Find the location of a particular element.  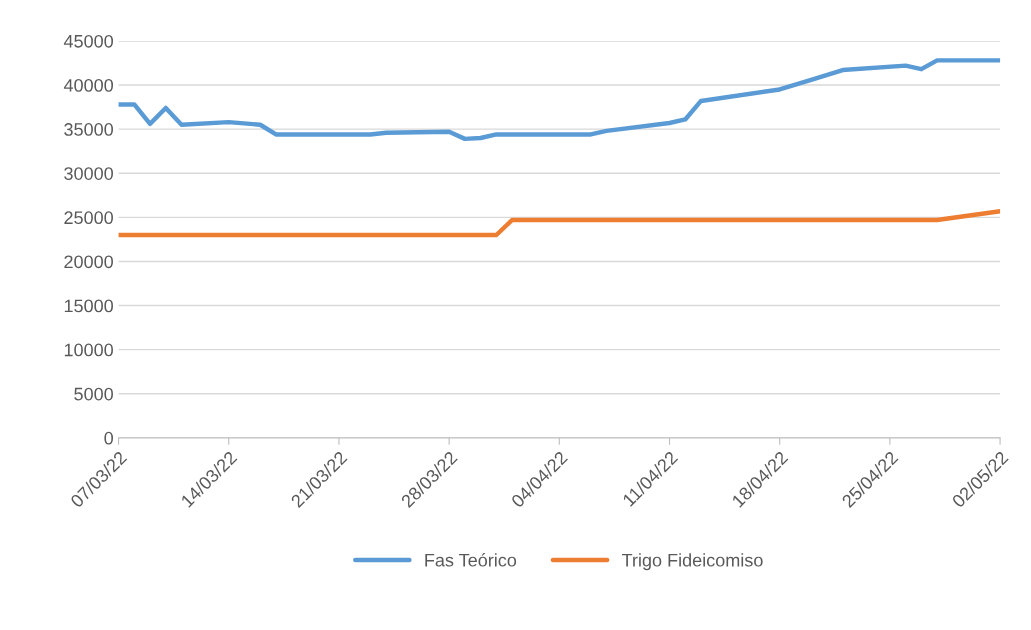

y-tick-label: 30000 is located at coordinates (88, 173).